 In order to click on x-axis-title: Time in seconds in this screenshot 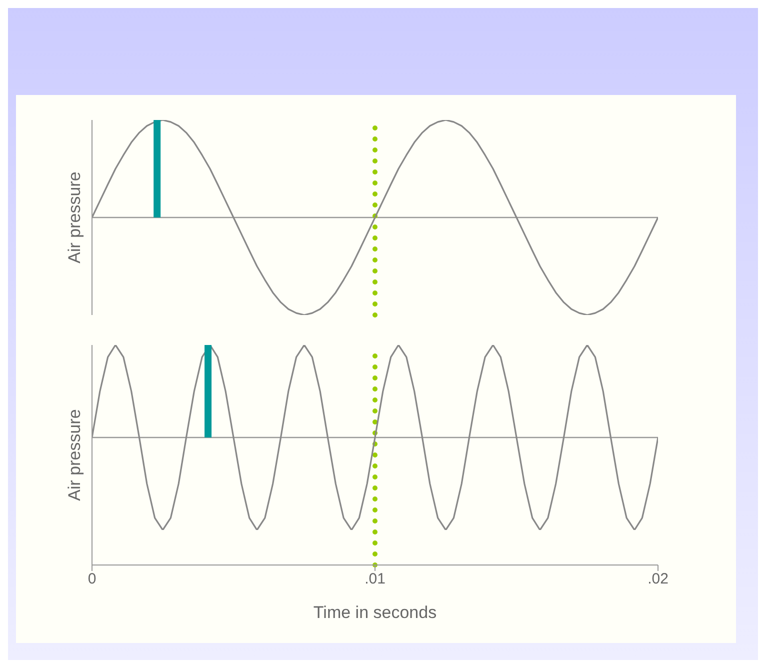, I will do `click(375, 612)`.